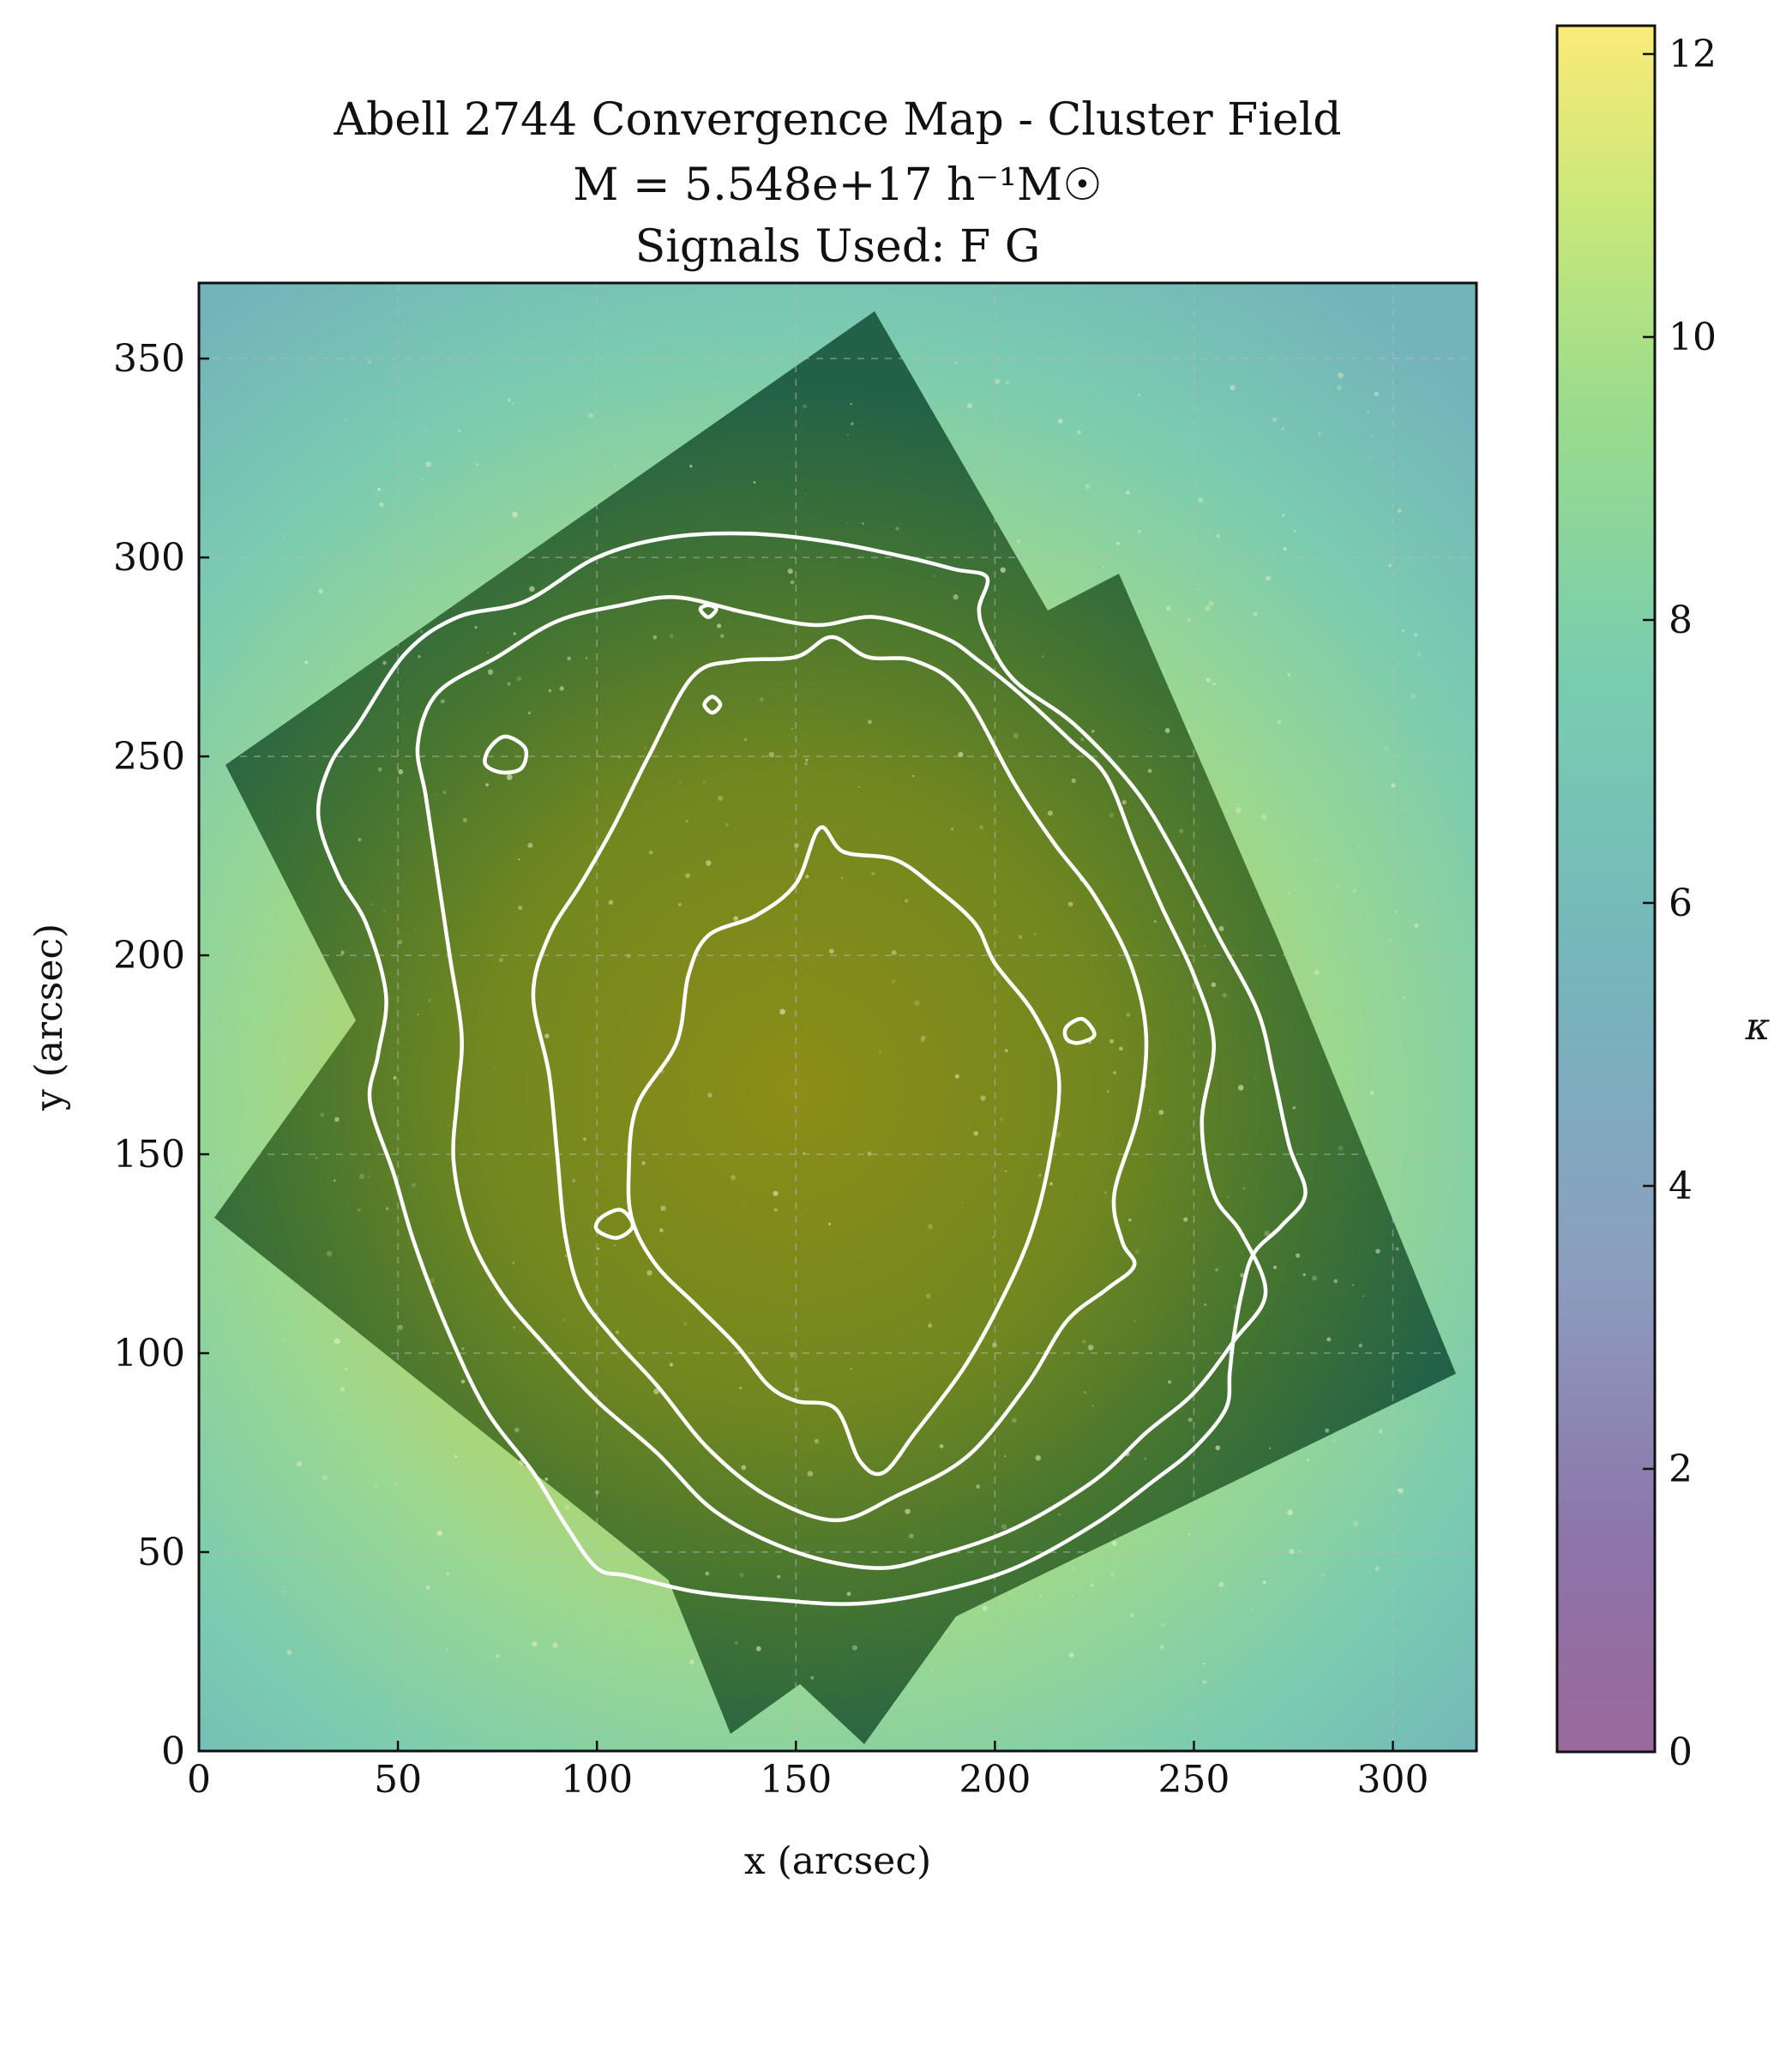  Describe the element at coordinates (1606, 889) in the screenshot. I see `colorbar` at that location.